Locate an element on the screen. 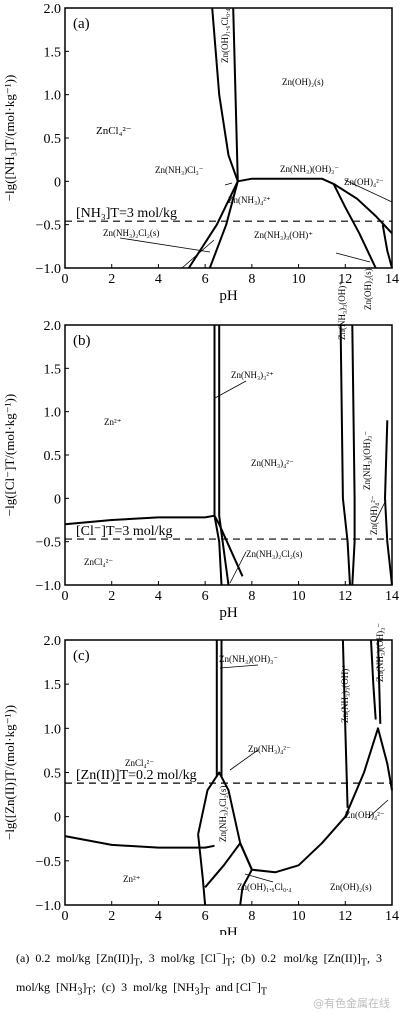  y-axis-label: −lg([NH₃]T/(mol·kg⁻¹)) is located at coordinates (9, 138).